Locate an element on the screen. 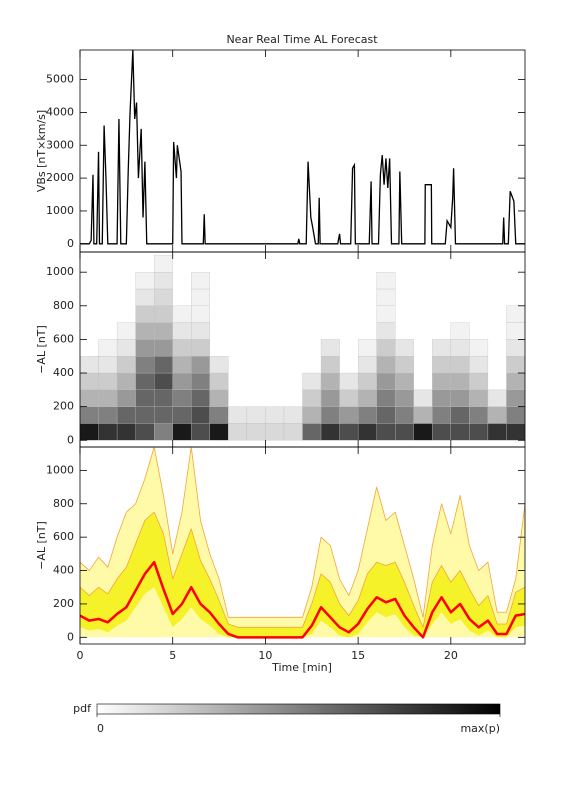 This screenshot has width=576, height=792. y-axis-label: VBs [nT×km/s] is located at coordinates (41, 151).